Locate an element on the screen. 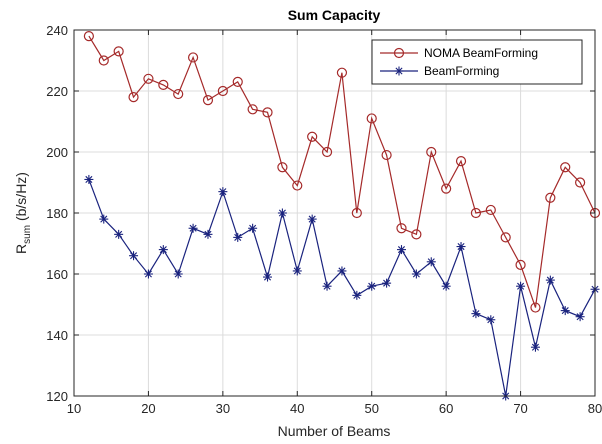  x-tick-labels: 10 20 30 40 50 60 70 80 is located at coordinates (334, 408).